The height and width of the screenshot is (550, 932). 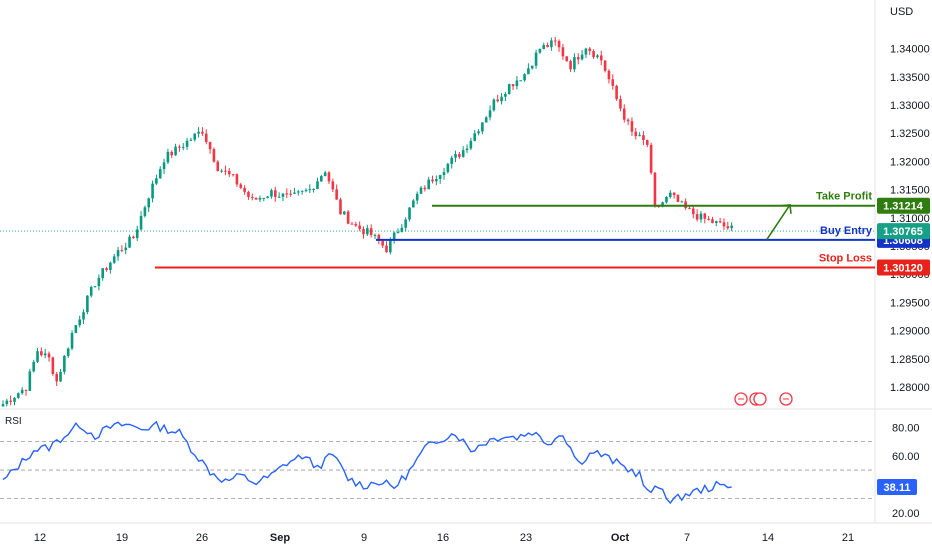 What do you see at coordinates (778, 222) in the screenshot?
I see `projection-arrow` at bounding box center [778, 222].